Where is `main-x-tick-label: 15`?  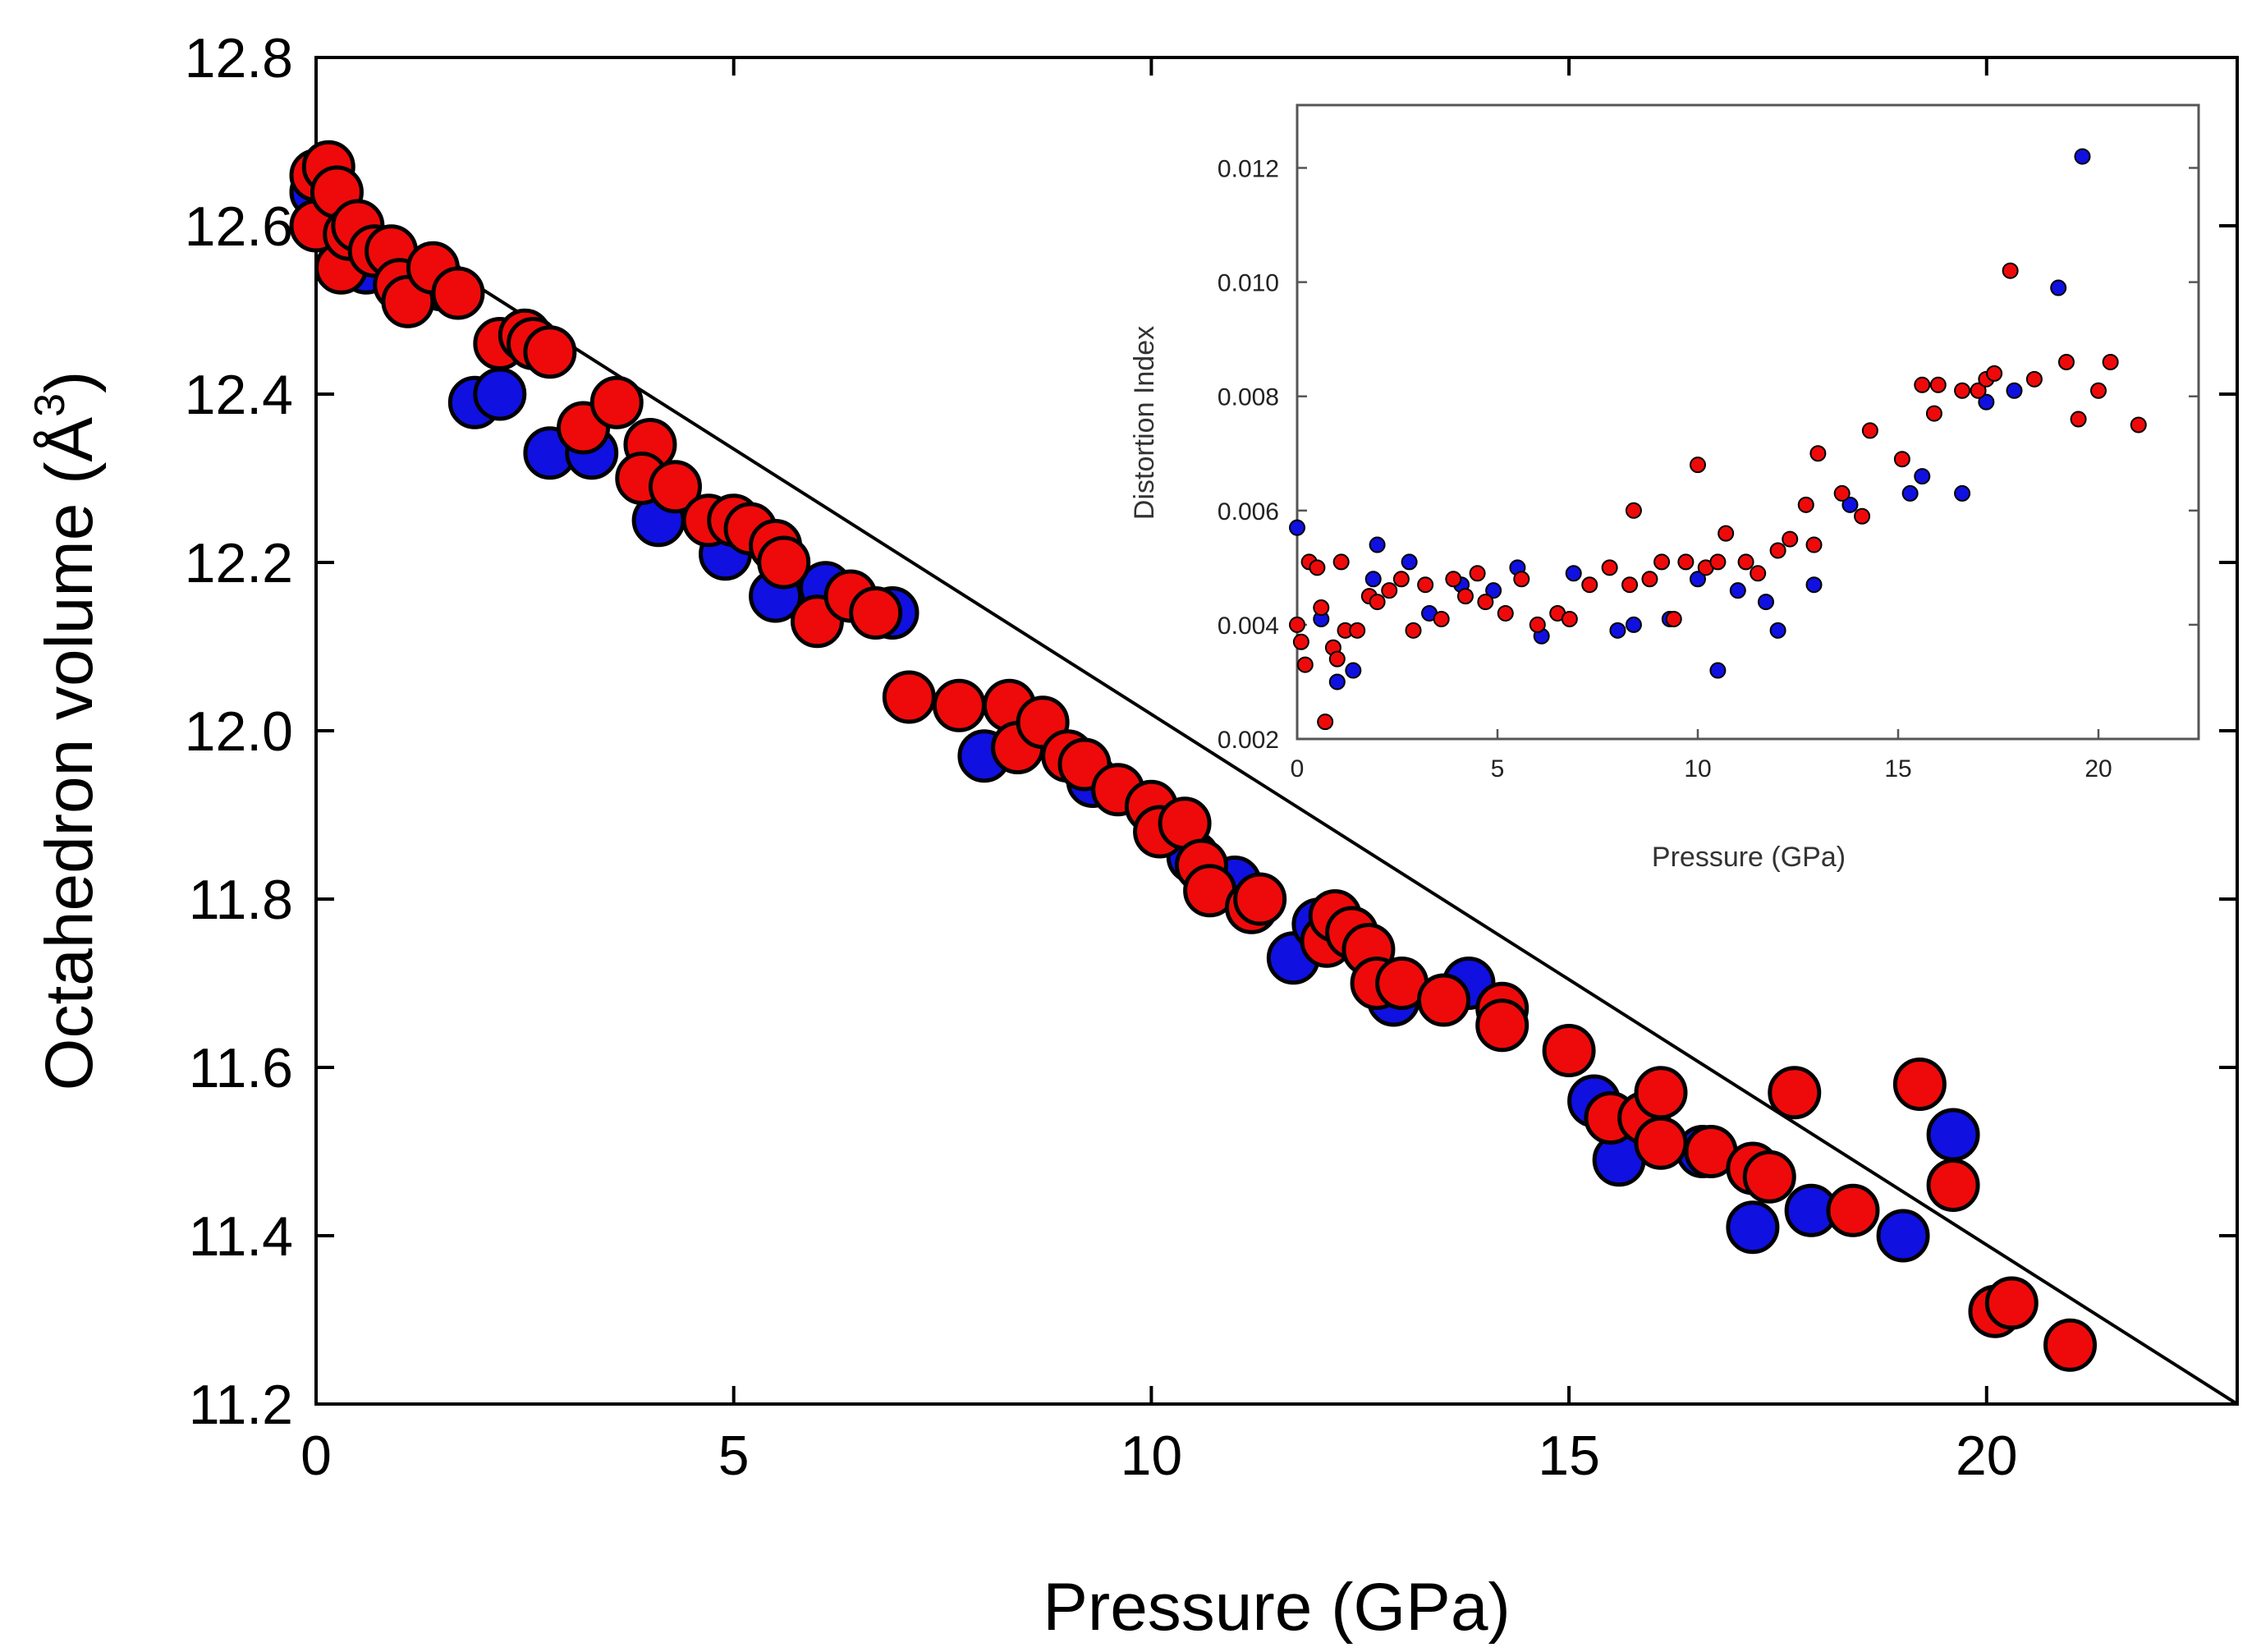
main-x-tick-label: 15 is located at coordinates (1569, 1456).